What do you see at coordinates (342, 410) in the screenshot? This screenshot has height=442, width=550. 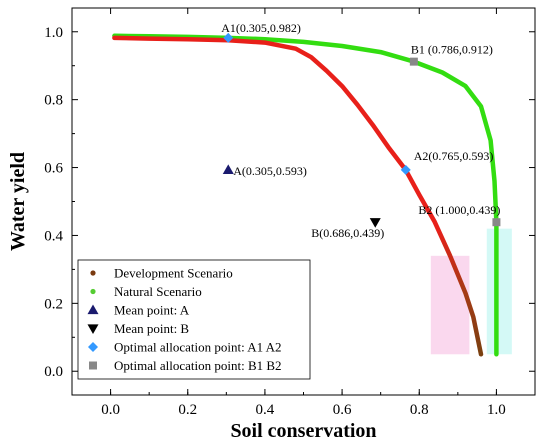 I see `x-tick-label: 0.6` at bounding box center [342, 410].